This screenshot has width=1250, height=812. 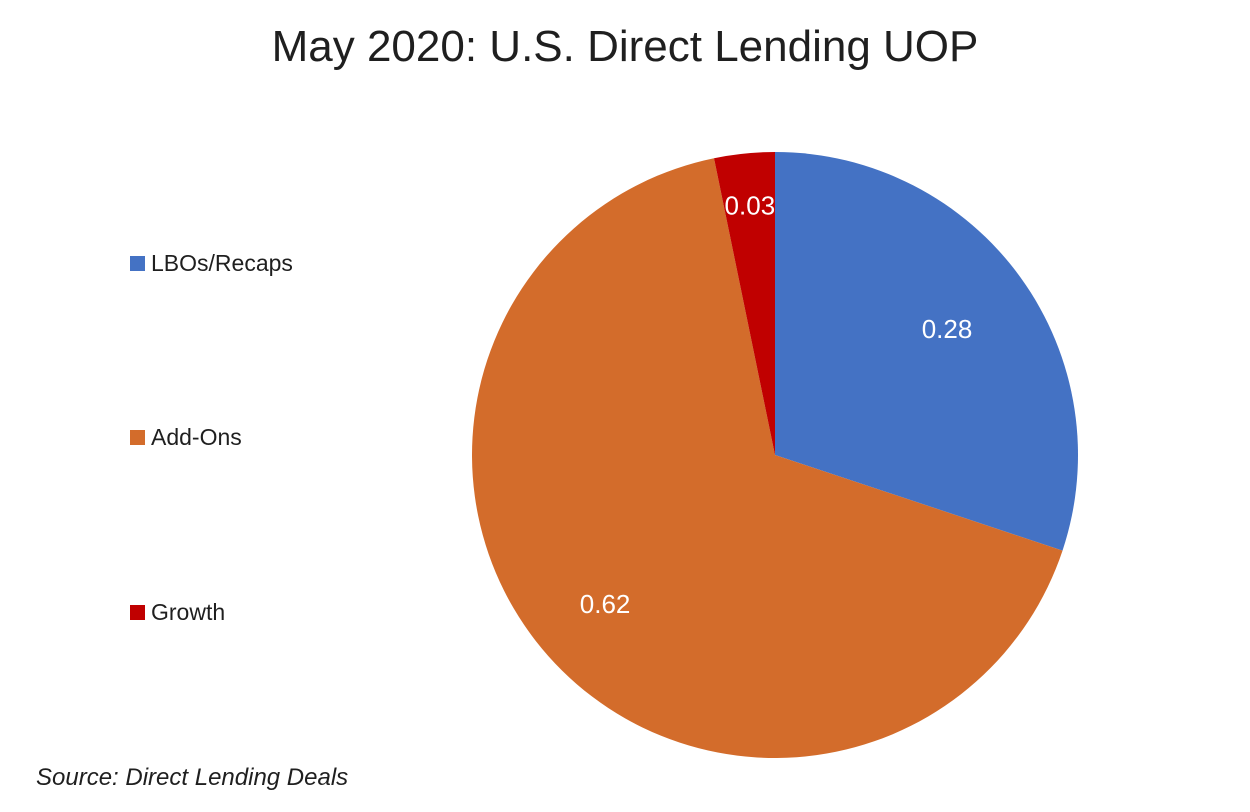 I want to click on legend-swatch-lbos-recaps, so click(x=137, y=263).